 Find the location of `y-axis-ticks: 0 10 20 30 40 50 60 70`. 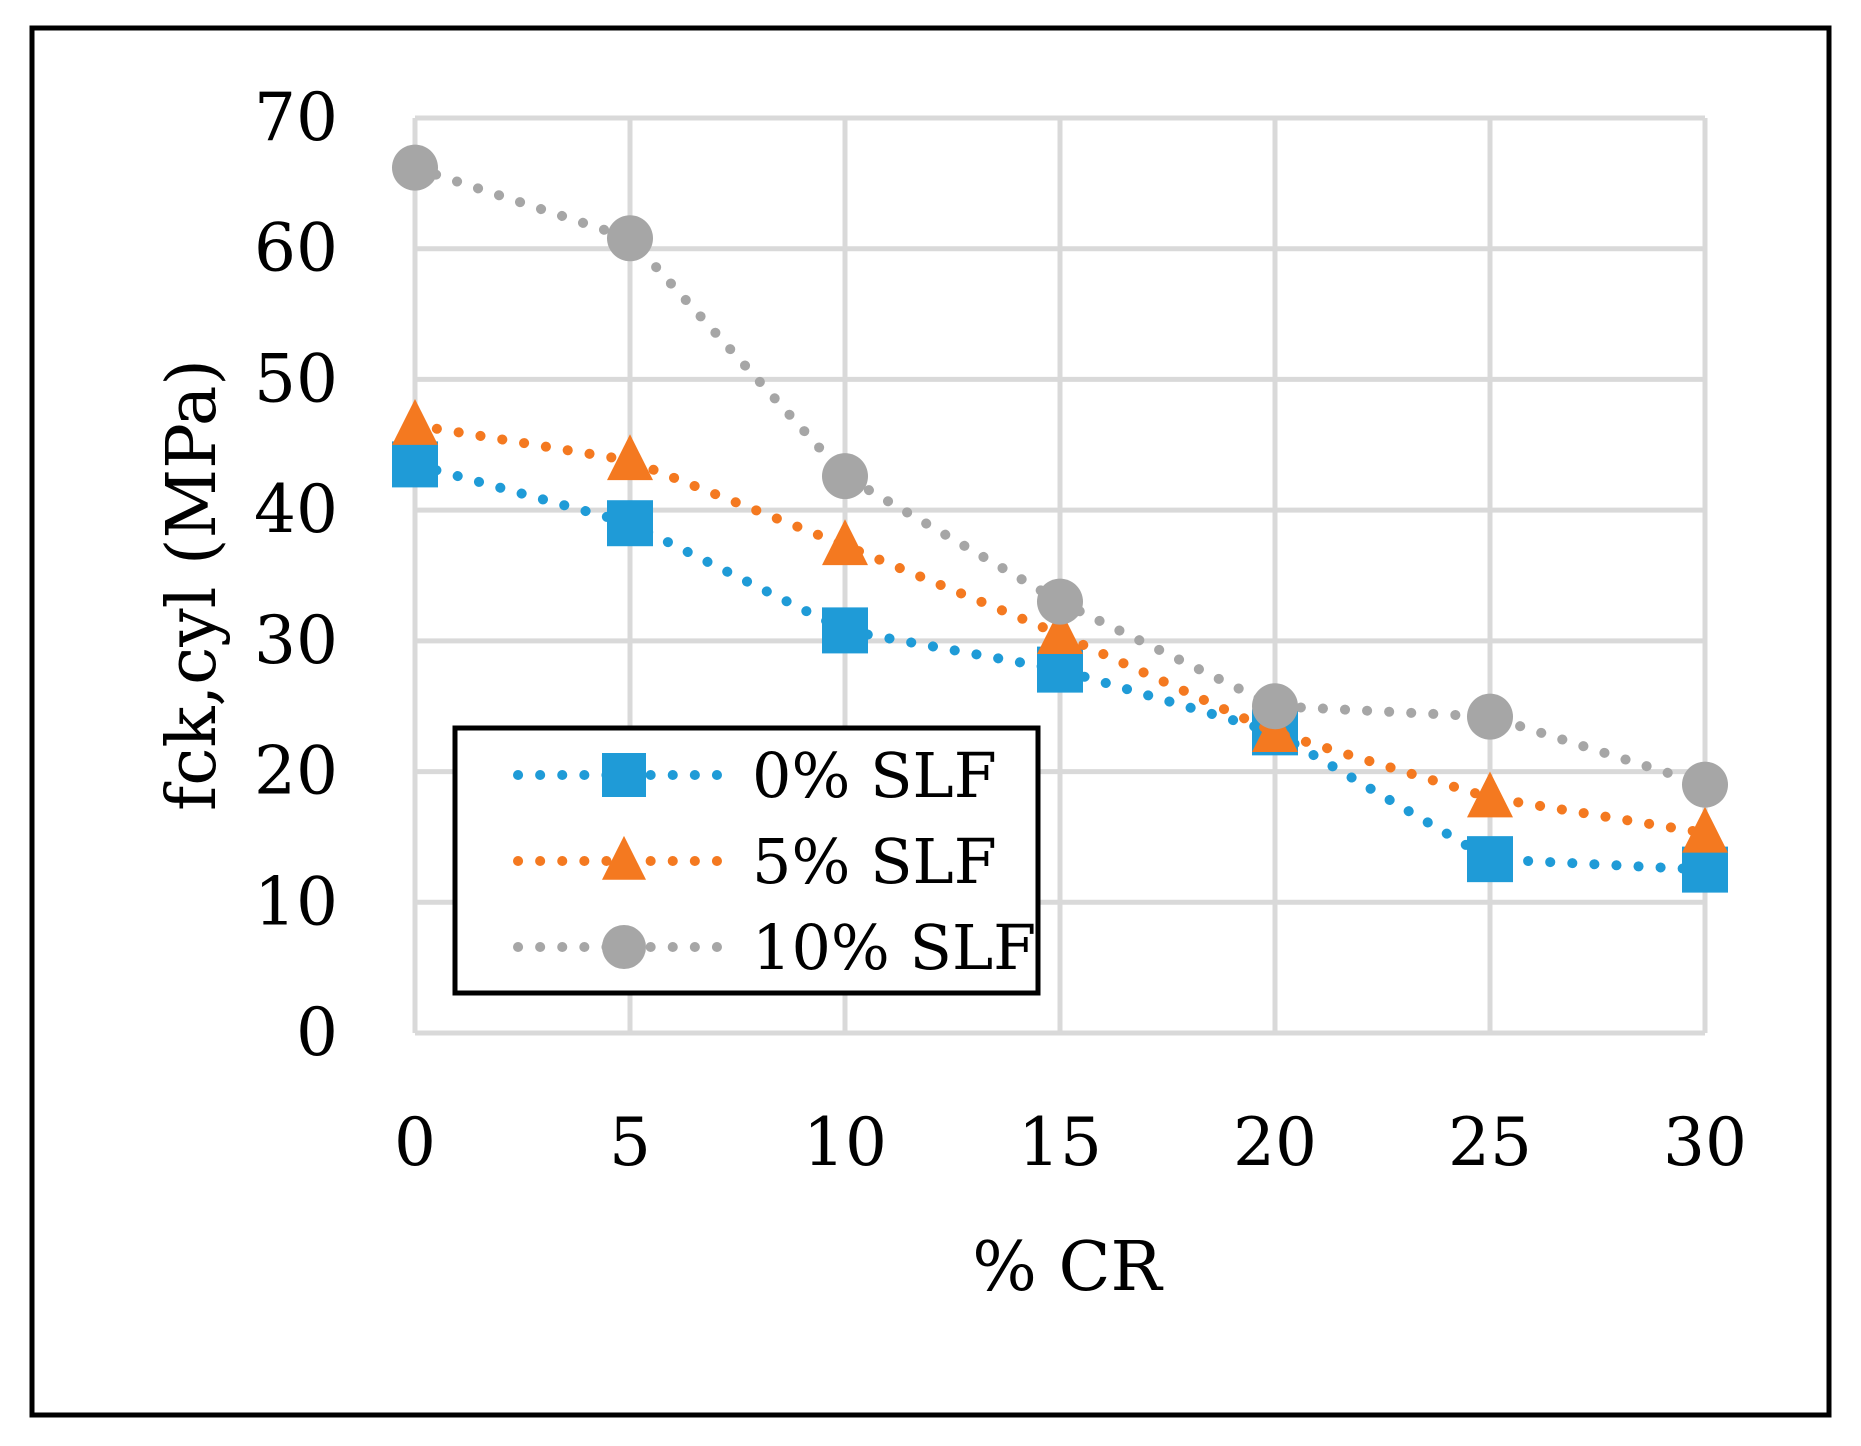

y-axis-ticks: 0 10 20 30 40 50 60 70 is located at coordinates (296, 575).